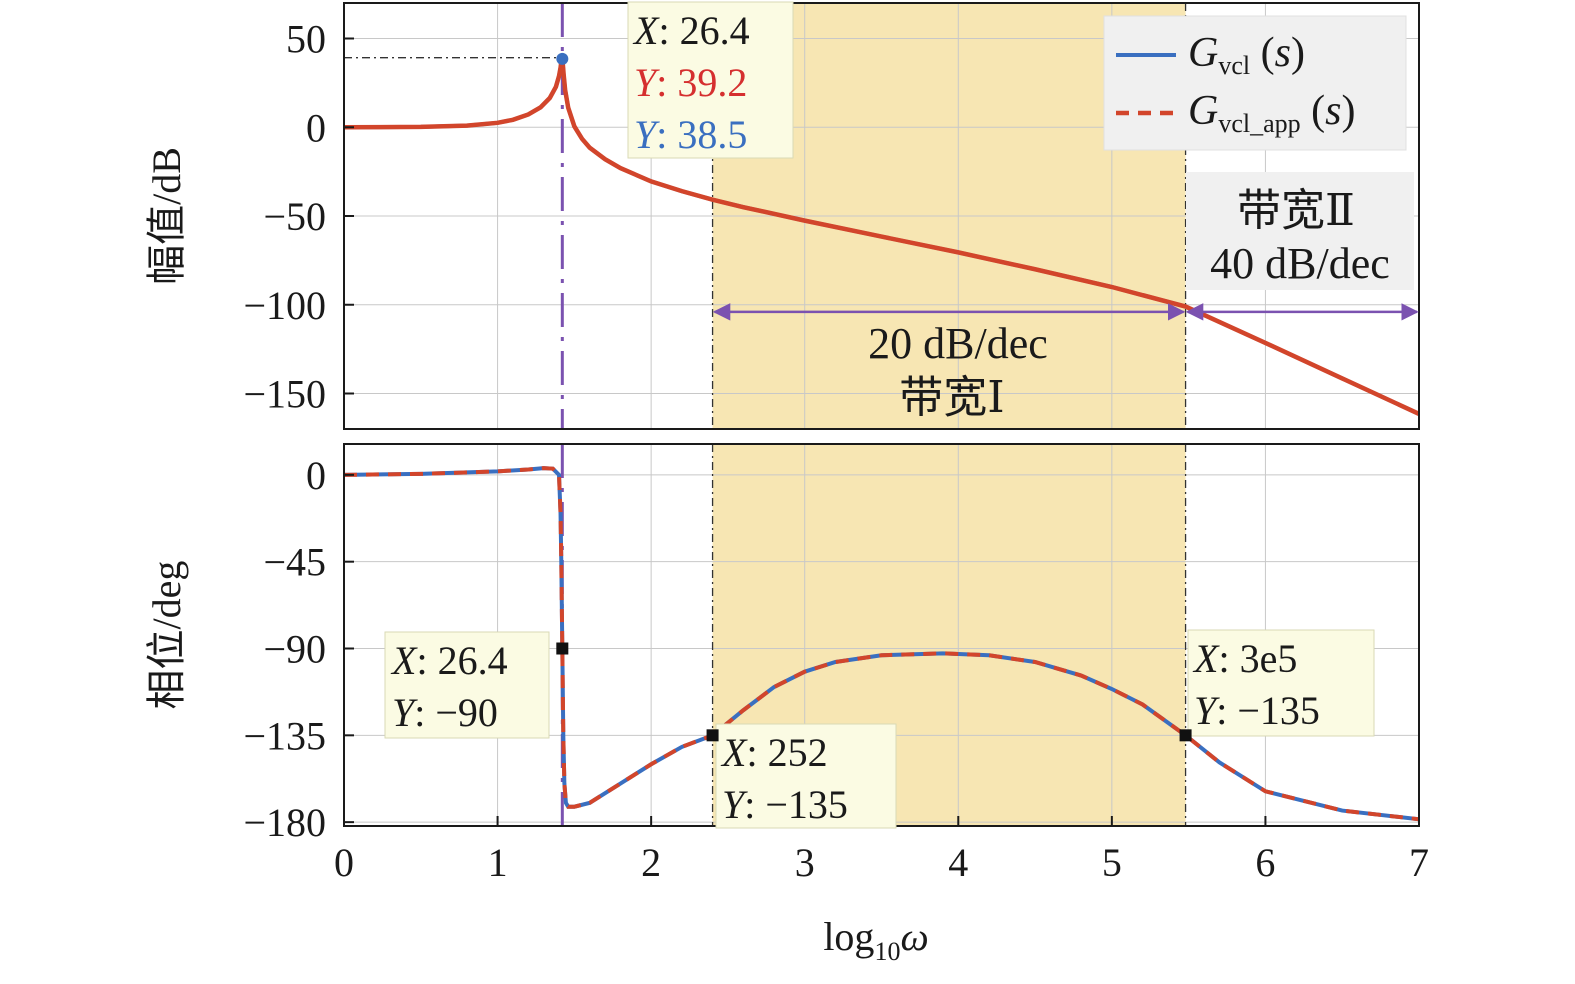 The image size is (1575, 984). I want to click on bandwidth-2-label-box, so click(1300, 231).